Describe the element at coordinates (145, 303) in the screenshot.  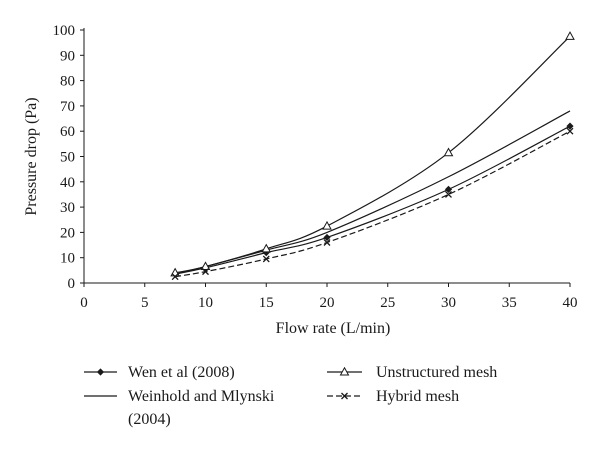
I see `x-tick-label: 5` at that location.